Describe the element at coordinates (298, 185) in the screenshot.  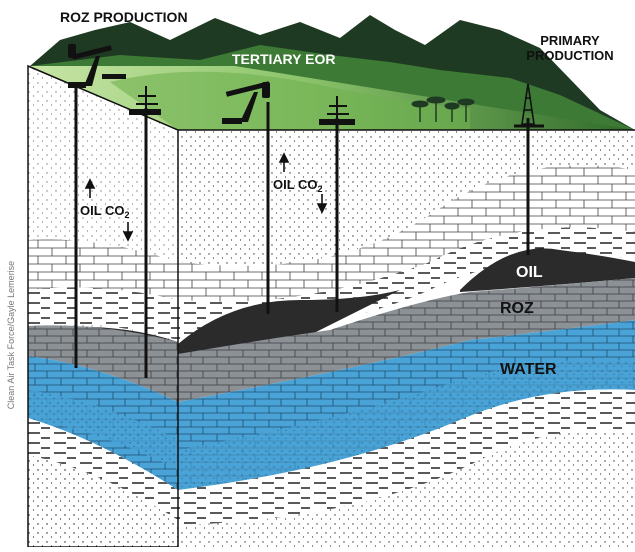
I see `oil-co2-mid-label: OIL CO2` at that location.